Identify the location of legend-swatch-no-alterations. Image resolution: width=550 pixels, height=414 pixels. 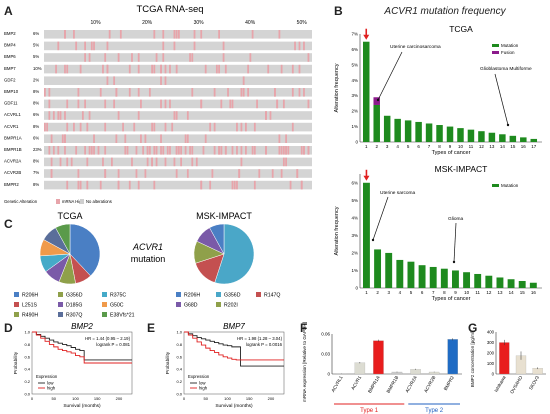
(82, 201).